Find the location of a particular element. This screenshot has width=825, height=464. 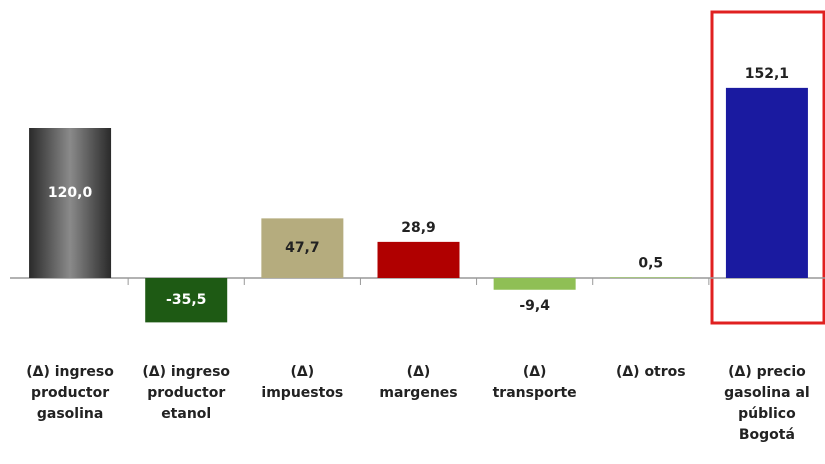

x-tick-label: margenes is located at coordinates (418, 393).